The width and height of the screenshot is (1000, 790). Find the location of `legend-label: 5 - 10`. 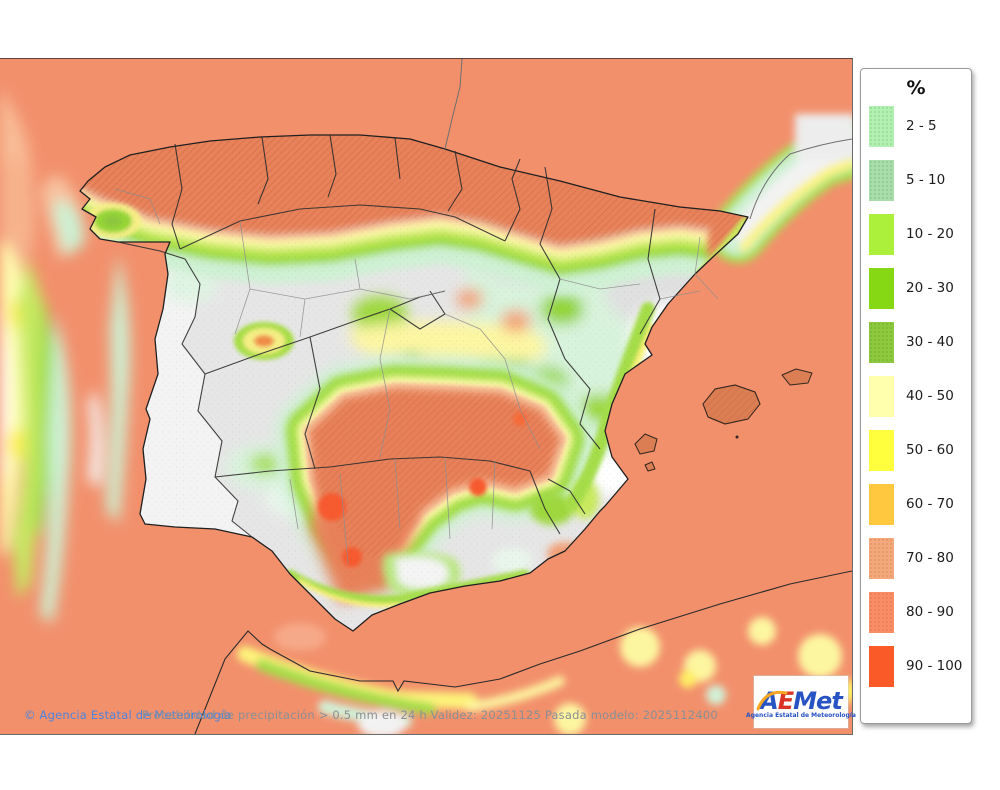

legend-label: 5 - 10 is located at coordinates (926, 180).